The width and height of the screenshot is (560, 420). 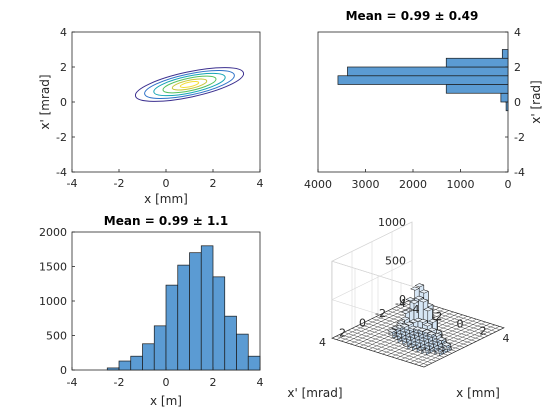 I want to click on z-tick-label: 0, so click(x=402, y=299).